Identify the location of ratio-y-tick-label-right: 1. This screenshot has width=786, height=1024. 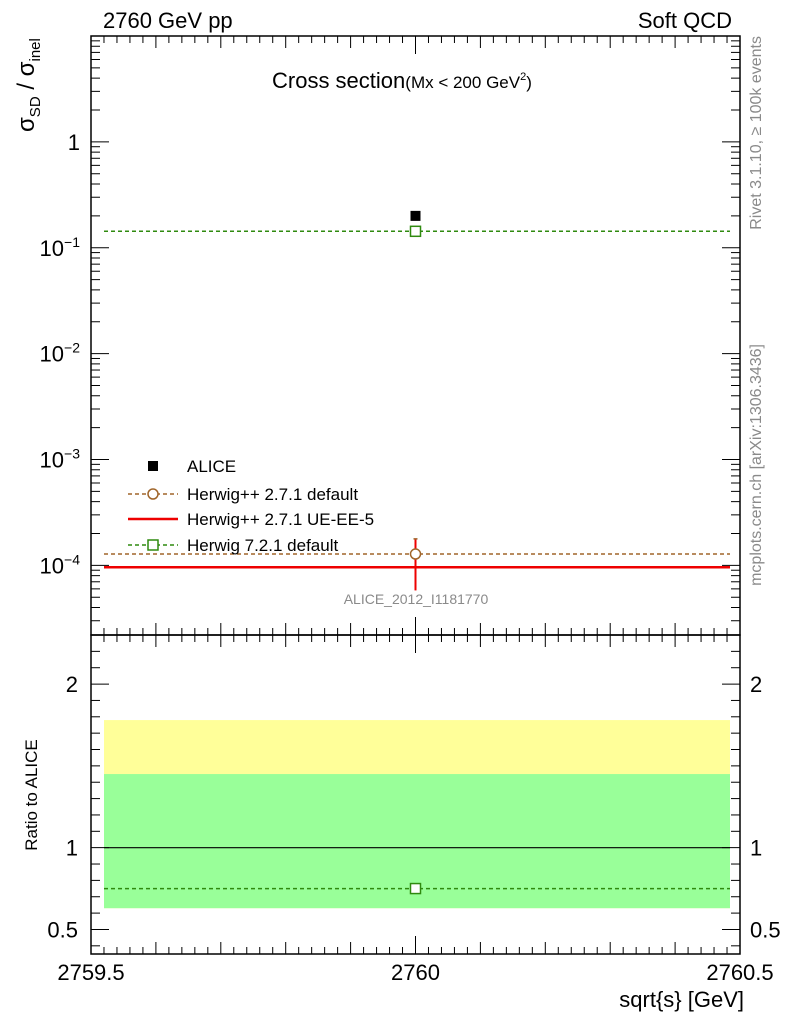
(756, 848).